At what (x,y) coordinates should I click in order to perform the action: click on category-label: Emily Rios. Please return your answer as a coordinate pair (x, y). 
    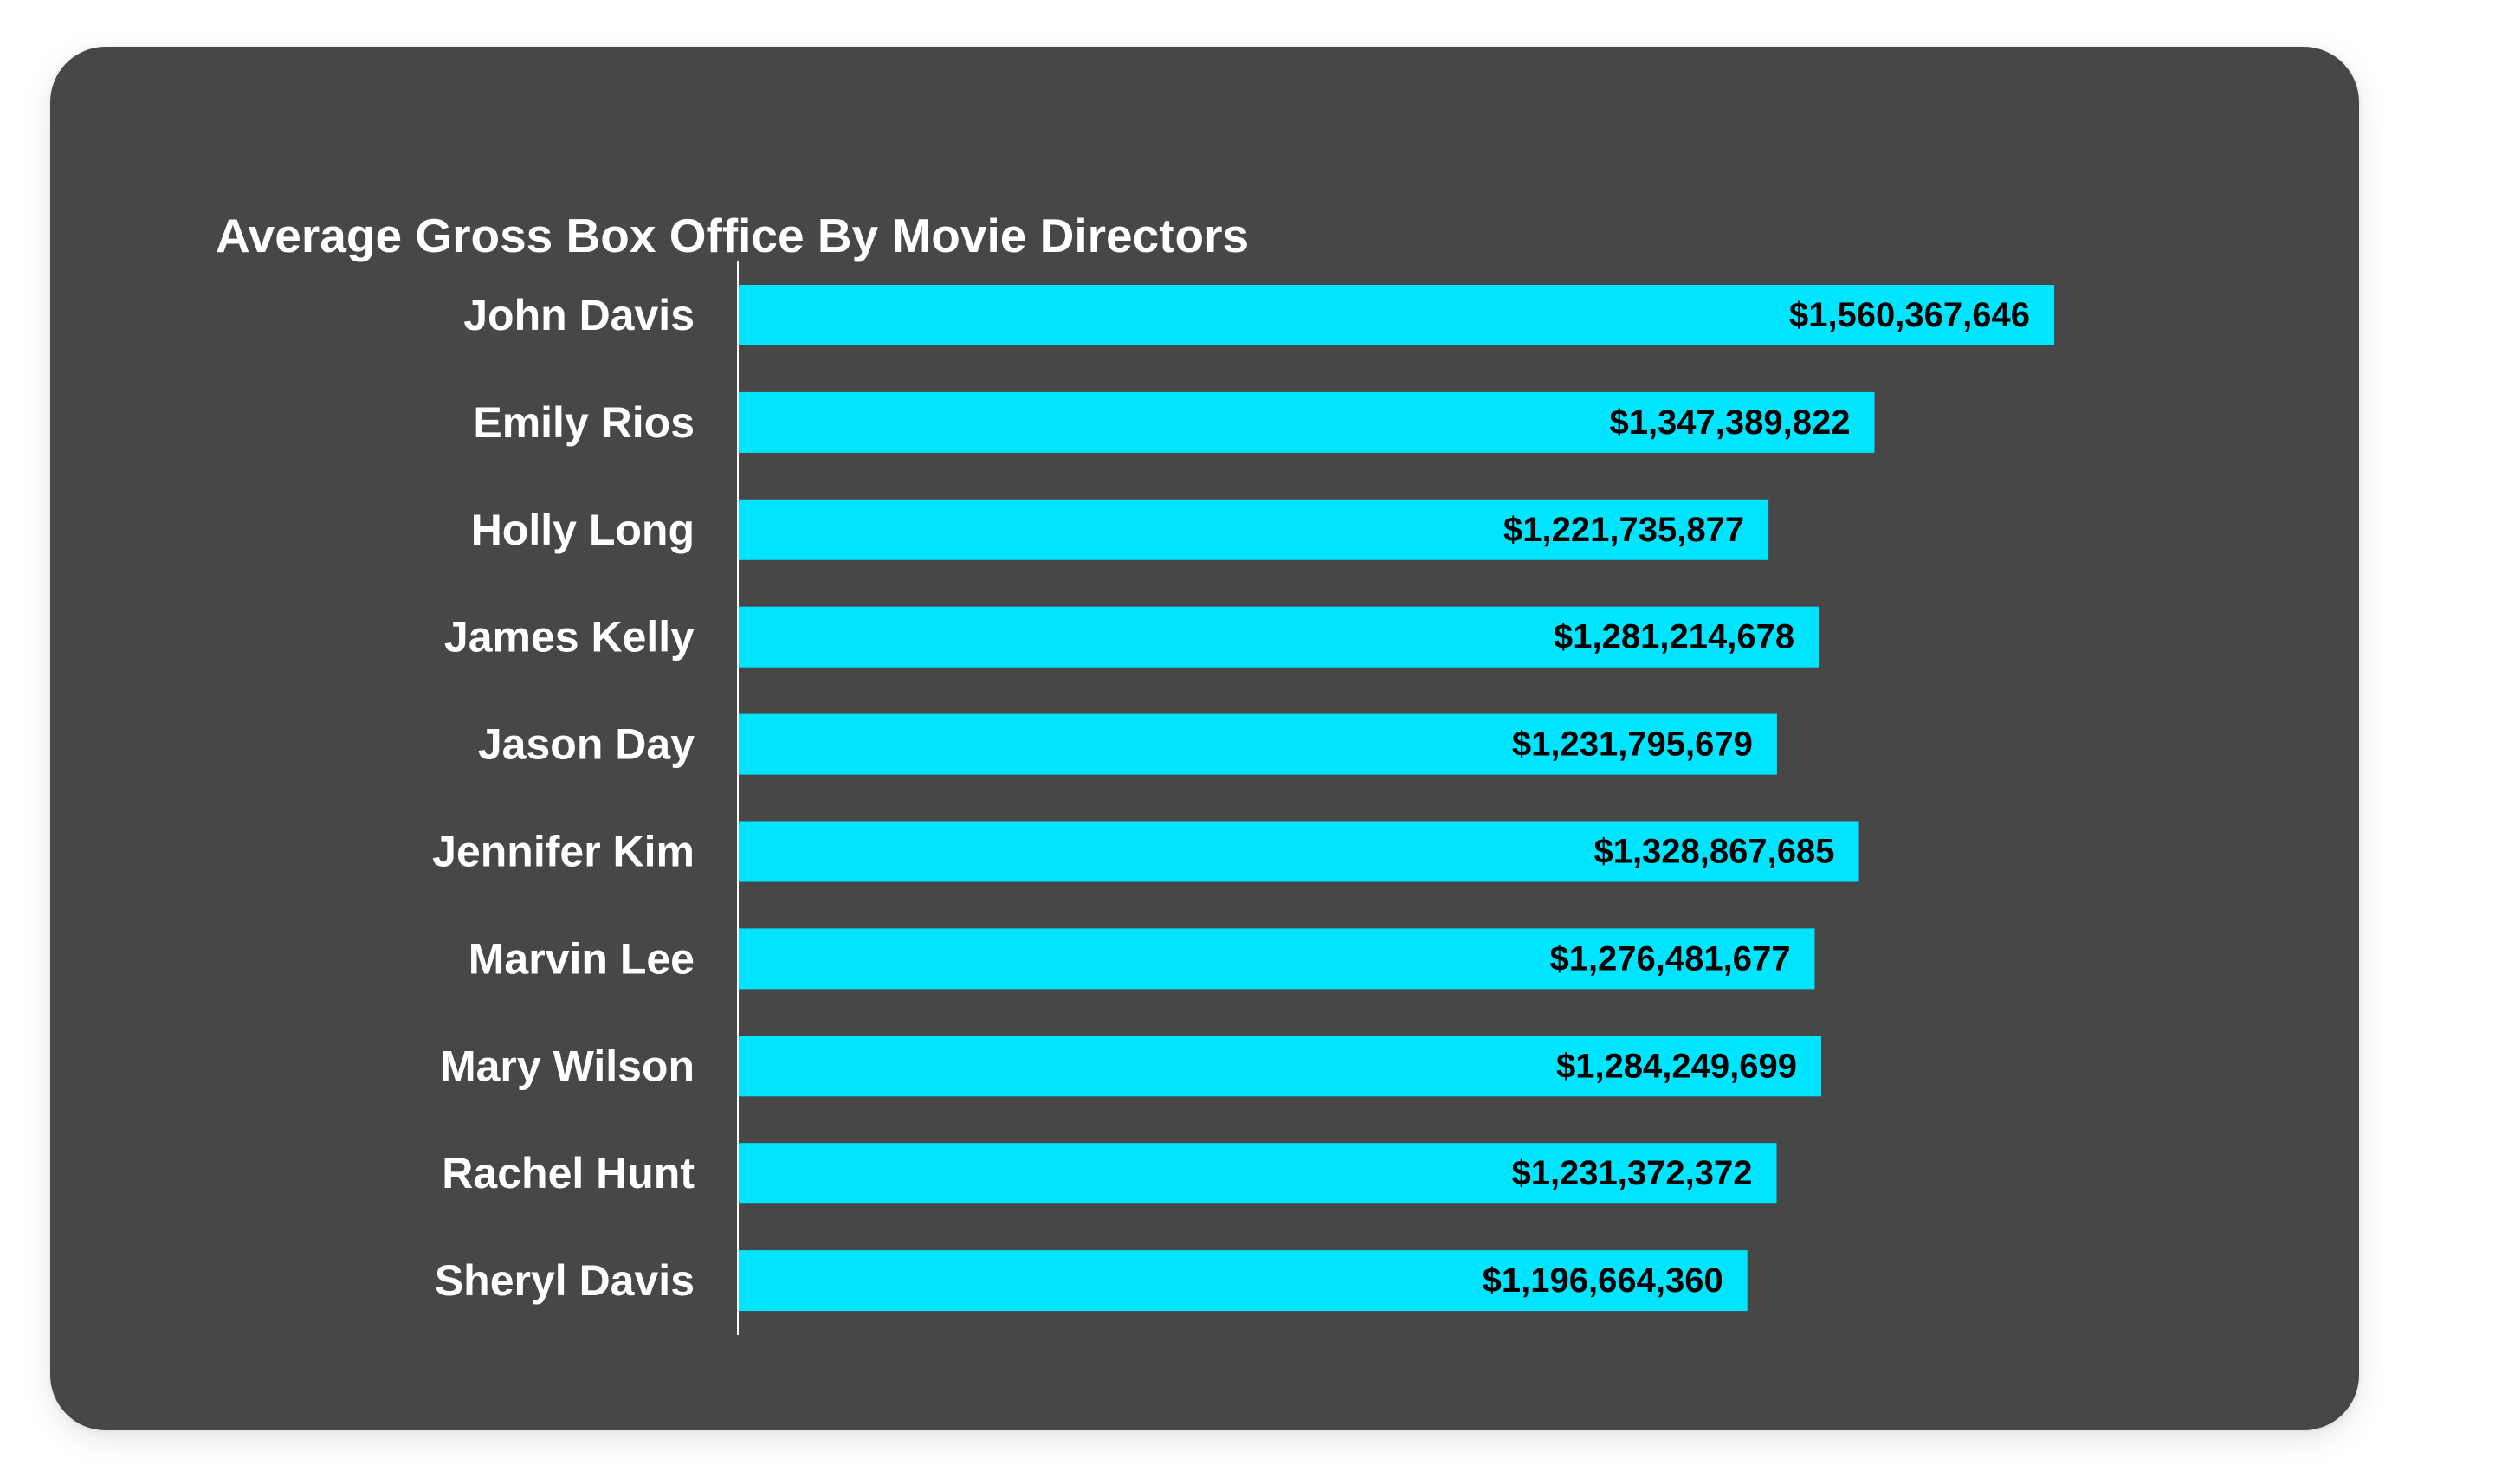
    Looking at the image, I should click on (584, 422).